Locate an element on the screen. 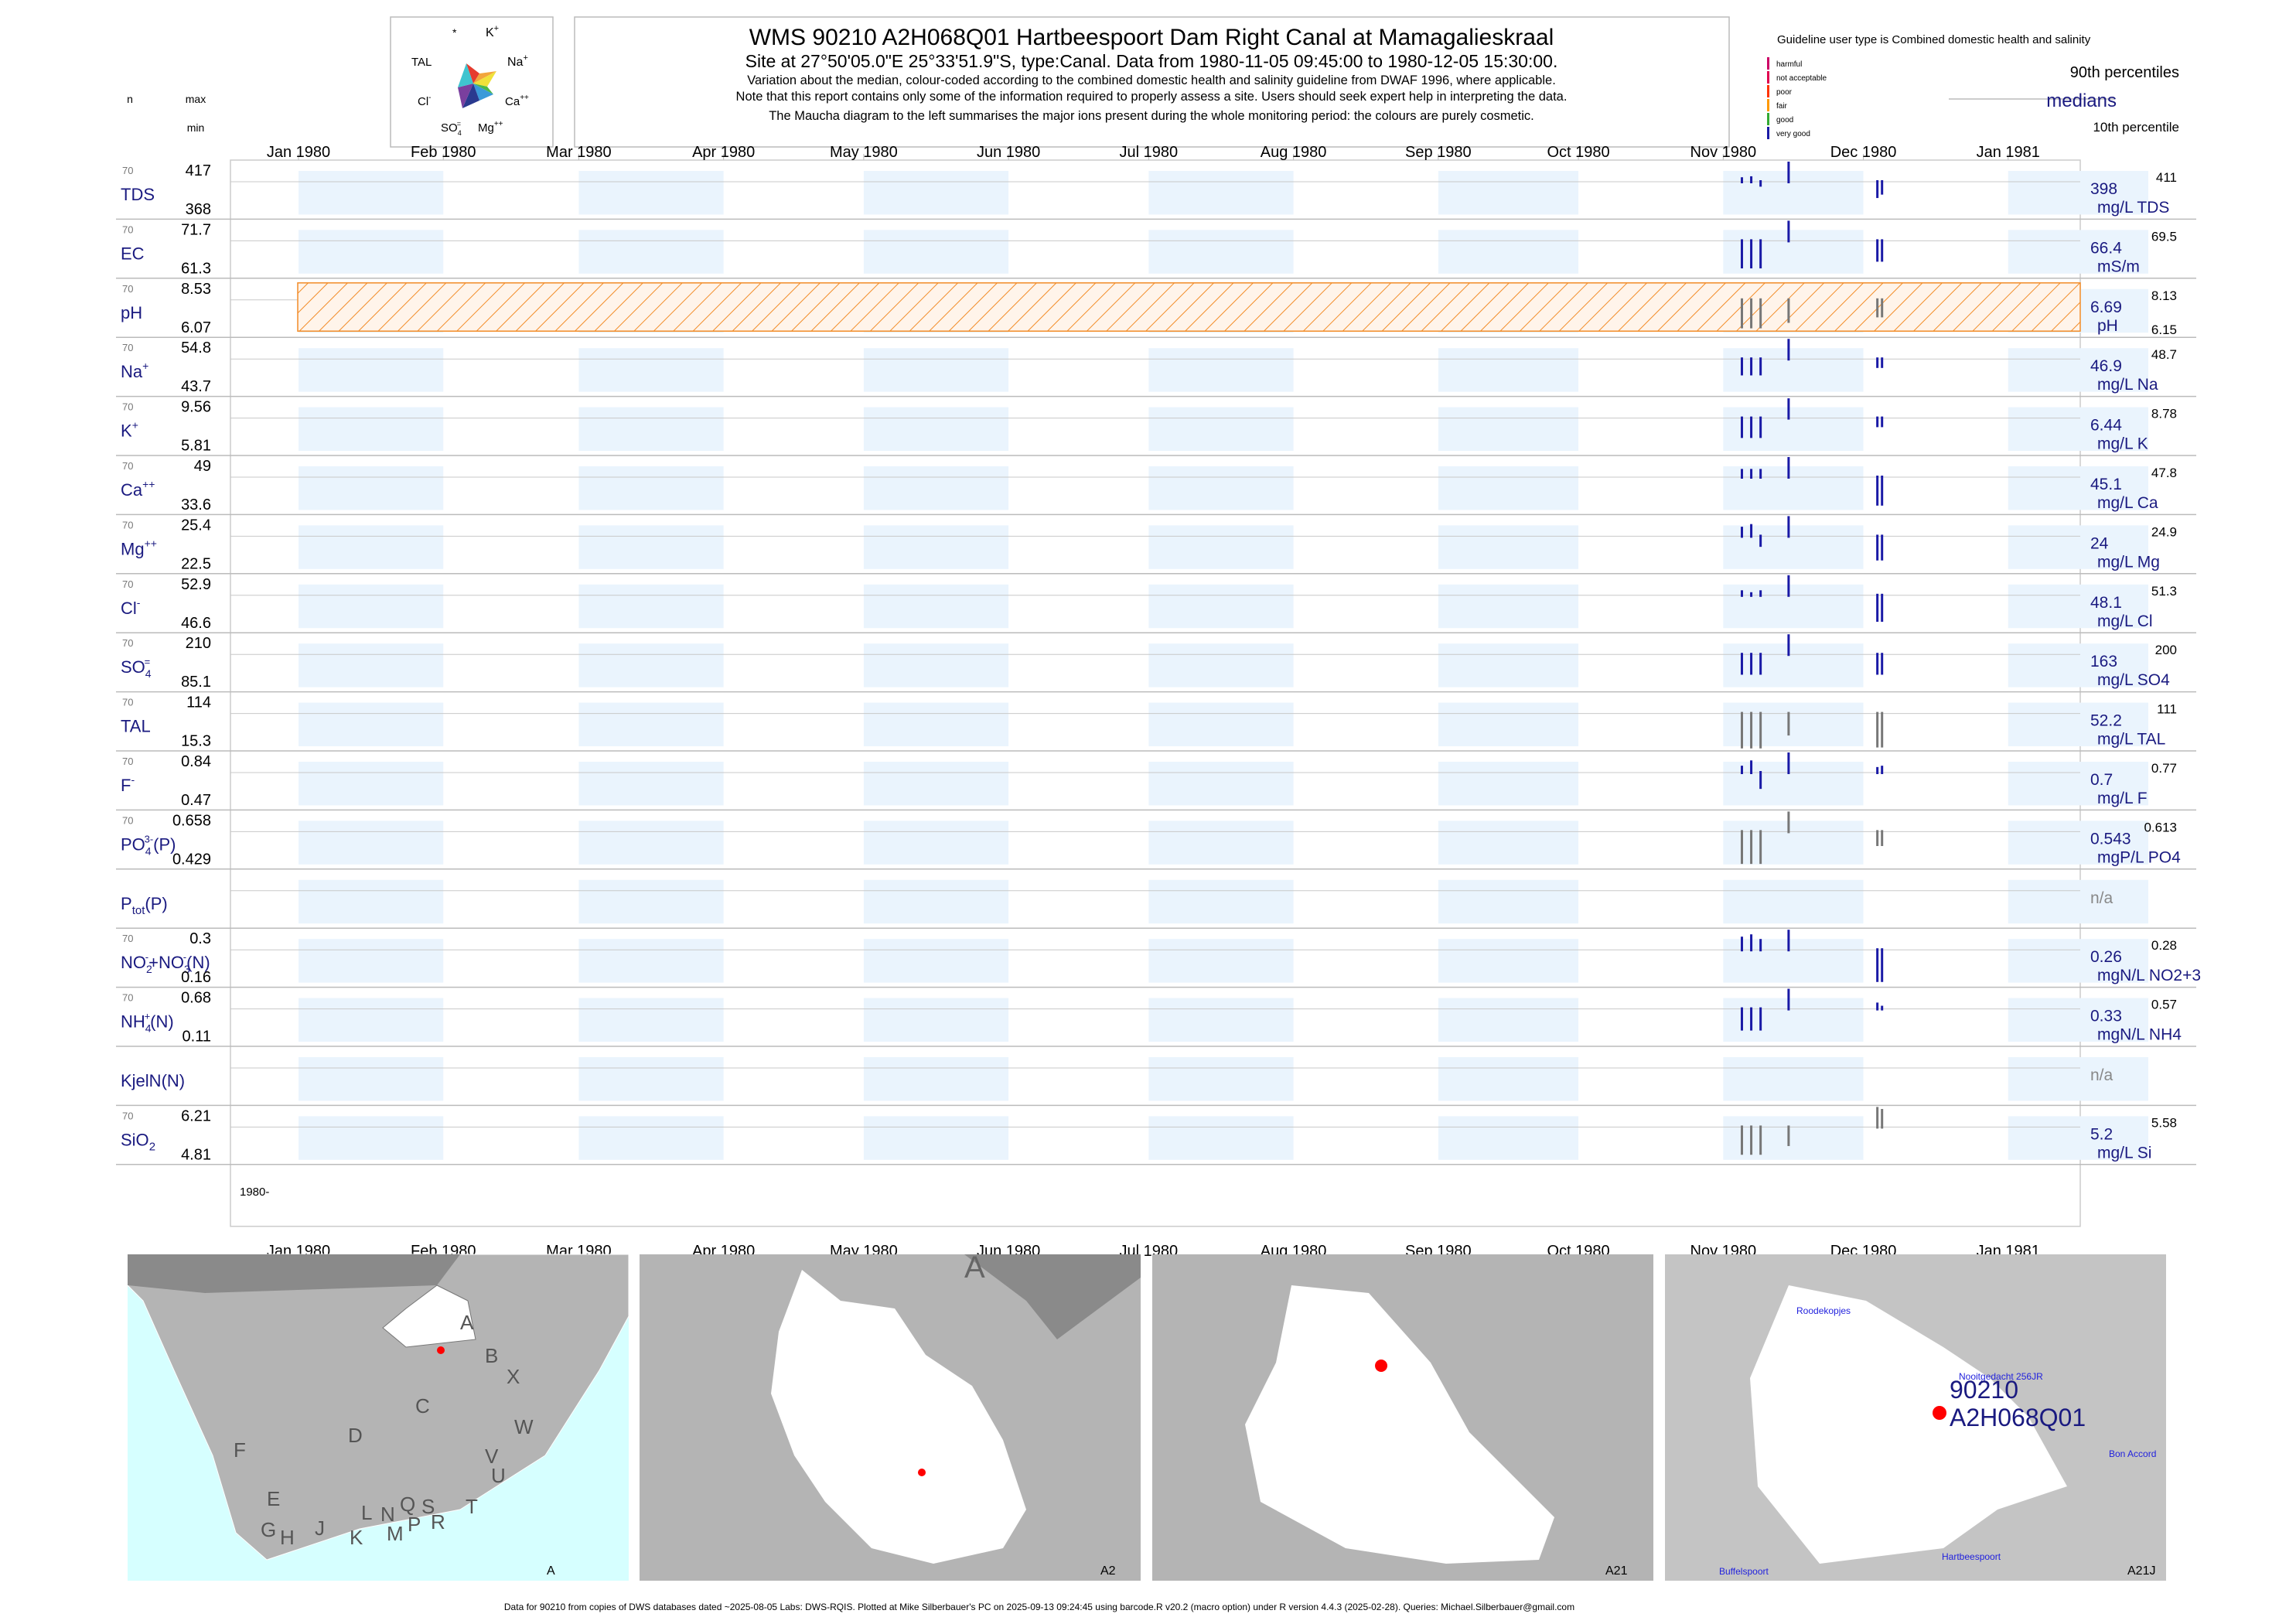 This screenshot has height=1624, width=2296. map-catchment is located at coordinates (1399, 1424).